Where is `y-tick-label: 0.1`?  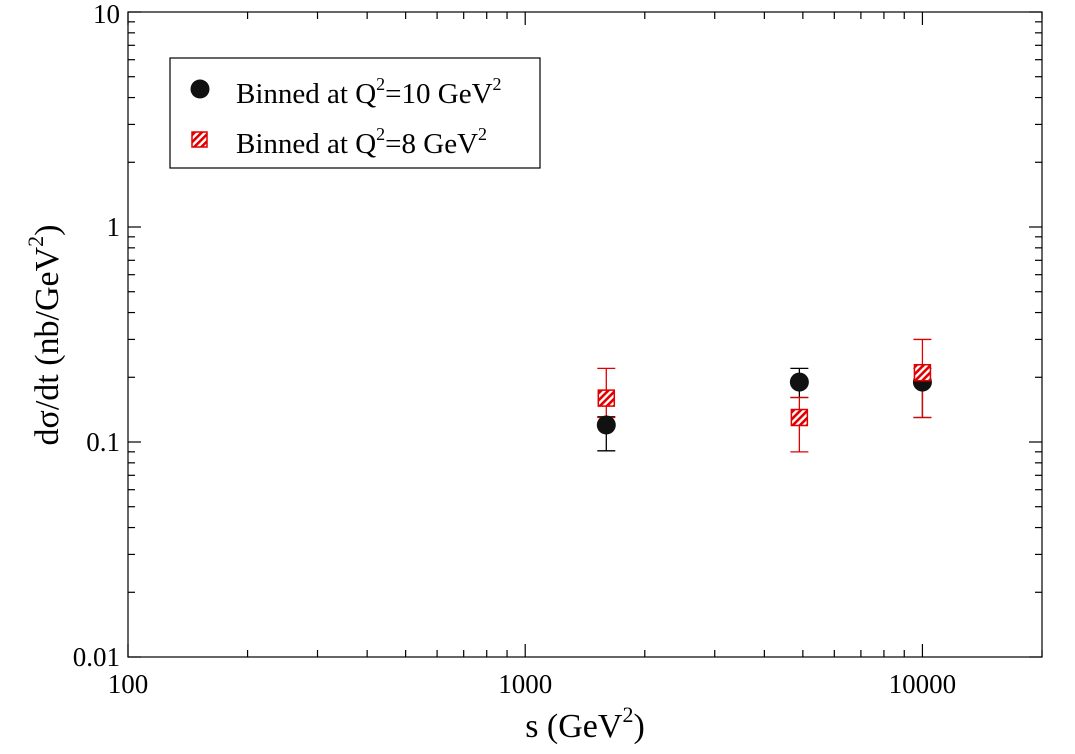
y-tick-label: 0.1 is located at coordinates (103, 442).